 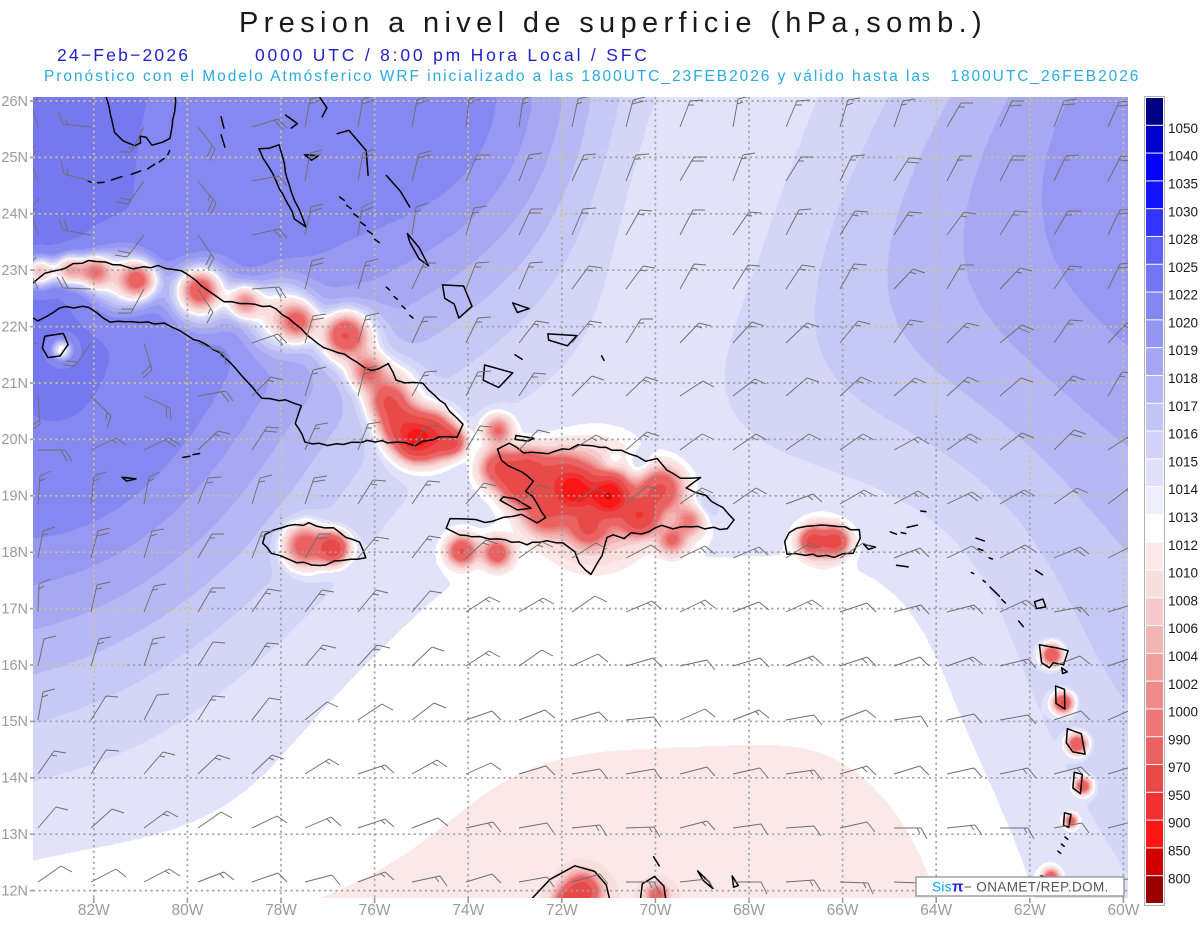 What do you see at coordinates (14, 327) in the screenshot?
I see `svg-text: 22N` at bounding box center [14, 327].